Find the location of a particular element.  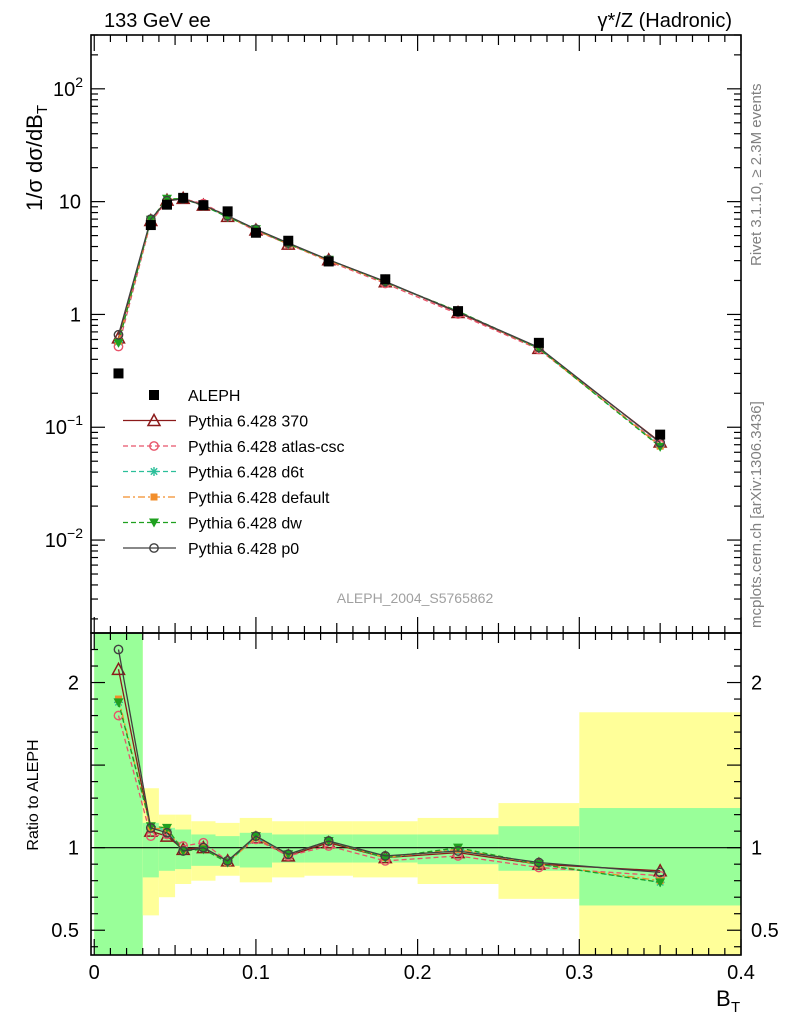

legend-label: Pythia 6.428 default is located at coordinates (259, 498).